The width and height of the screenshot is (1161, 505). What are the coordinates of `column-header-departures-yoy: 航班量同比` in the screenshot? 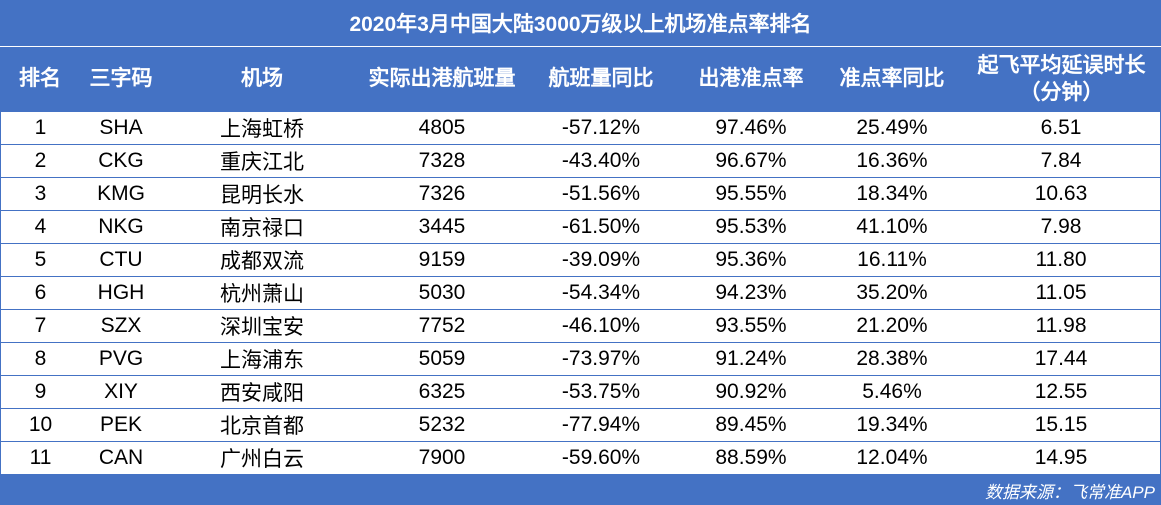 It's located at (601, 79).